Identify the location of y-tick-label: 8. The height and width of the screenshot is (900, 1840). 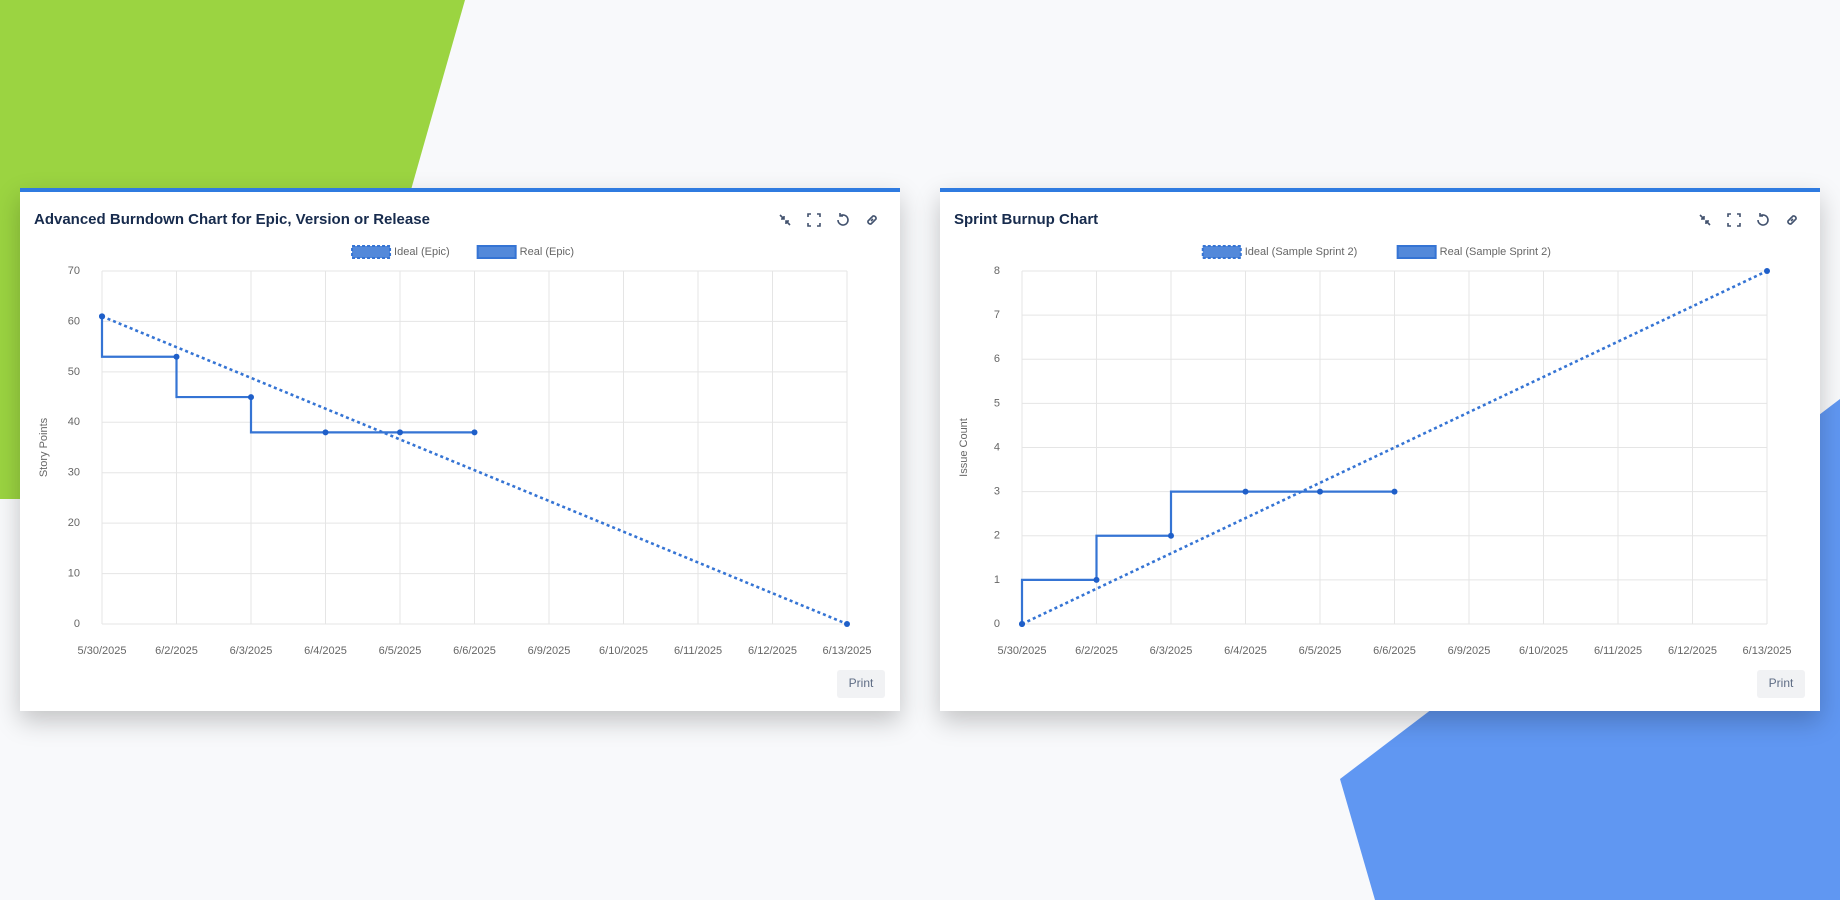
(997, 271).